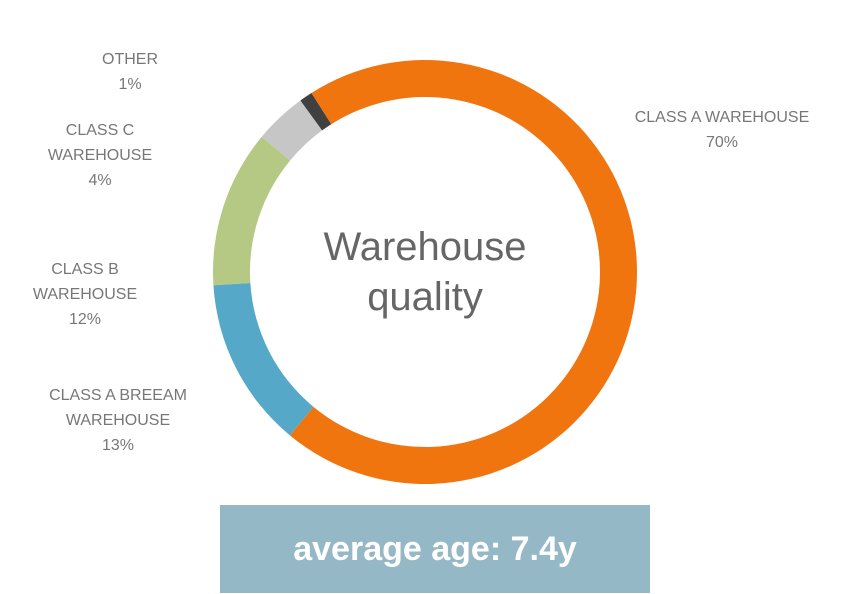 Image resolution: width=844 pixels, height=594 pixels. I want to click on value-label: 1%, so click(130, 84).